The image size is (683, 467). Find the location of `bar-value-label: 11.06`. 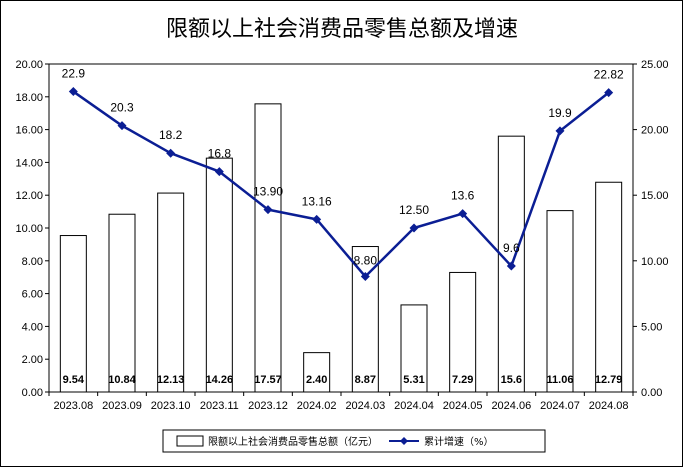

bar-value-label: 11.06 is located at coordinates (560, 380).